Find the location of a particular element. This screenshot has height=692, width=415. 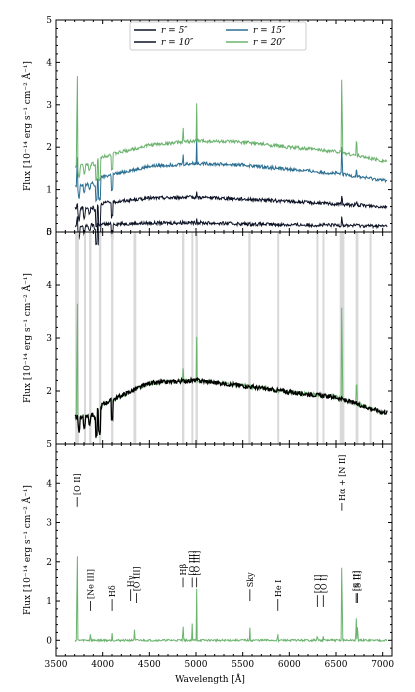

x-tick-label: 5000 is located at coordinates (196, 665).